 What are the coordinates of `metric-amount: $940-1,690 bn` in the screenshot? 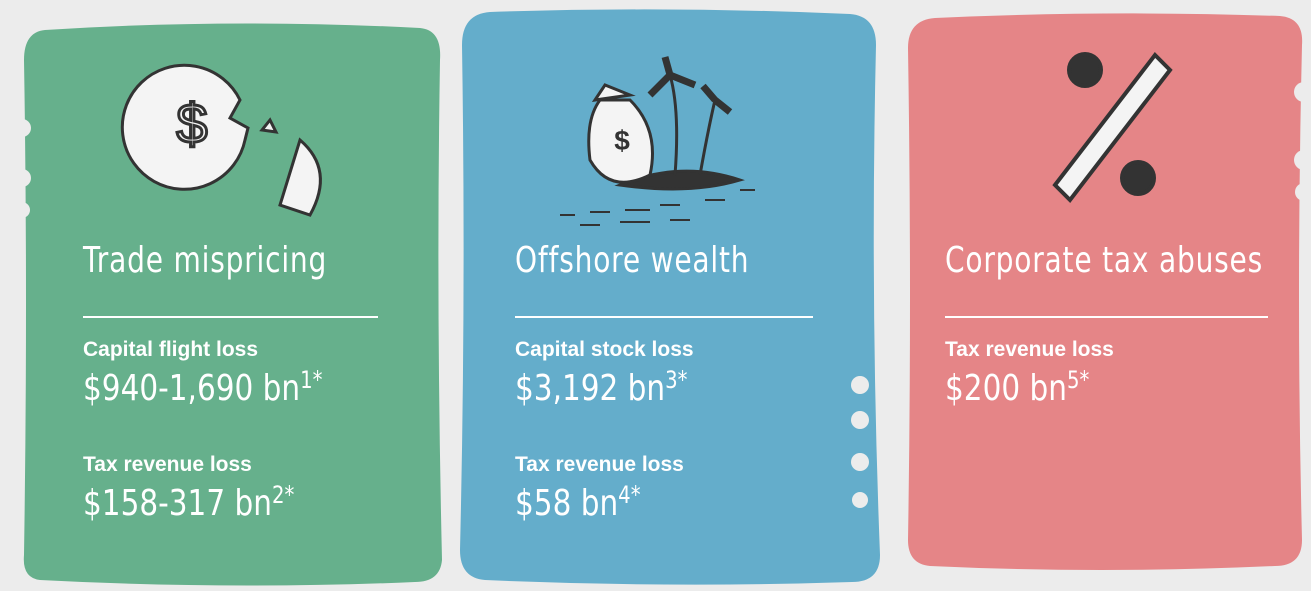 It's located at (192, 388).